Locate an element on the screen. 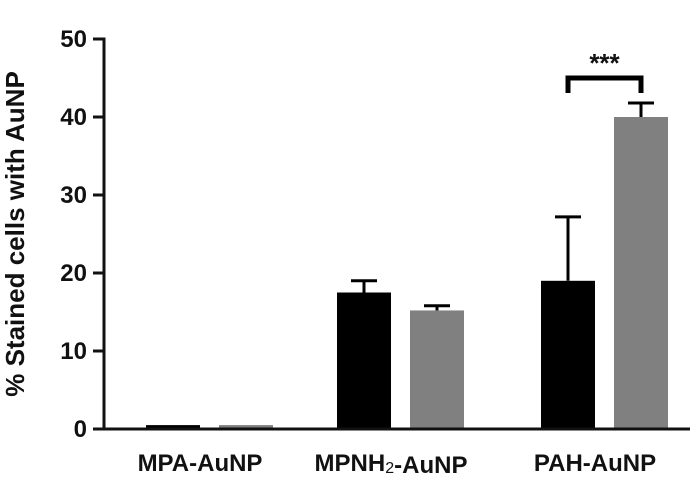 The width and height of the screenshot is (691, 481). y-axis-title-group: % Stained cells with AuNP is located at coordinates (15, 234).